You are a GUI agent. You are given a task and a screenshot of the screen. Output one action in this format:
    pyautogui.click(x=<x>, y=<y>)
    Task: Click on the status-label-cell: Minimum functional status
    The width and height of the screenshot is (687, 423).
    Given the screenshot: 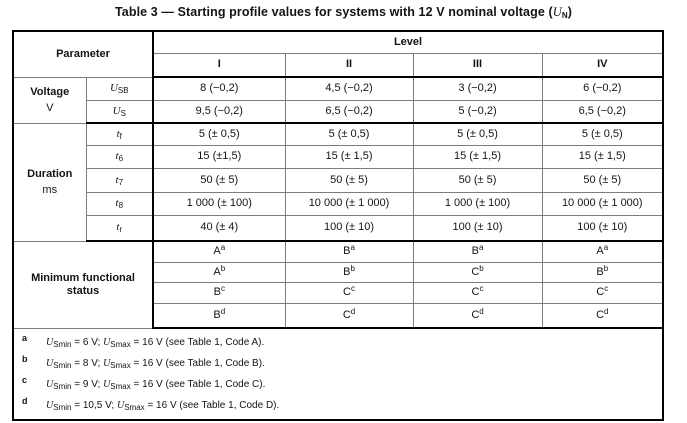 What is the action you would take?
    pyautogui.click(x=83, y=284)
    